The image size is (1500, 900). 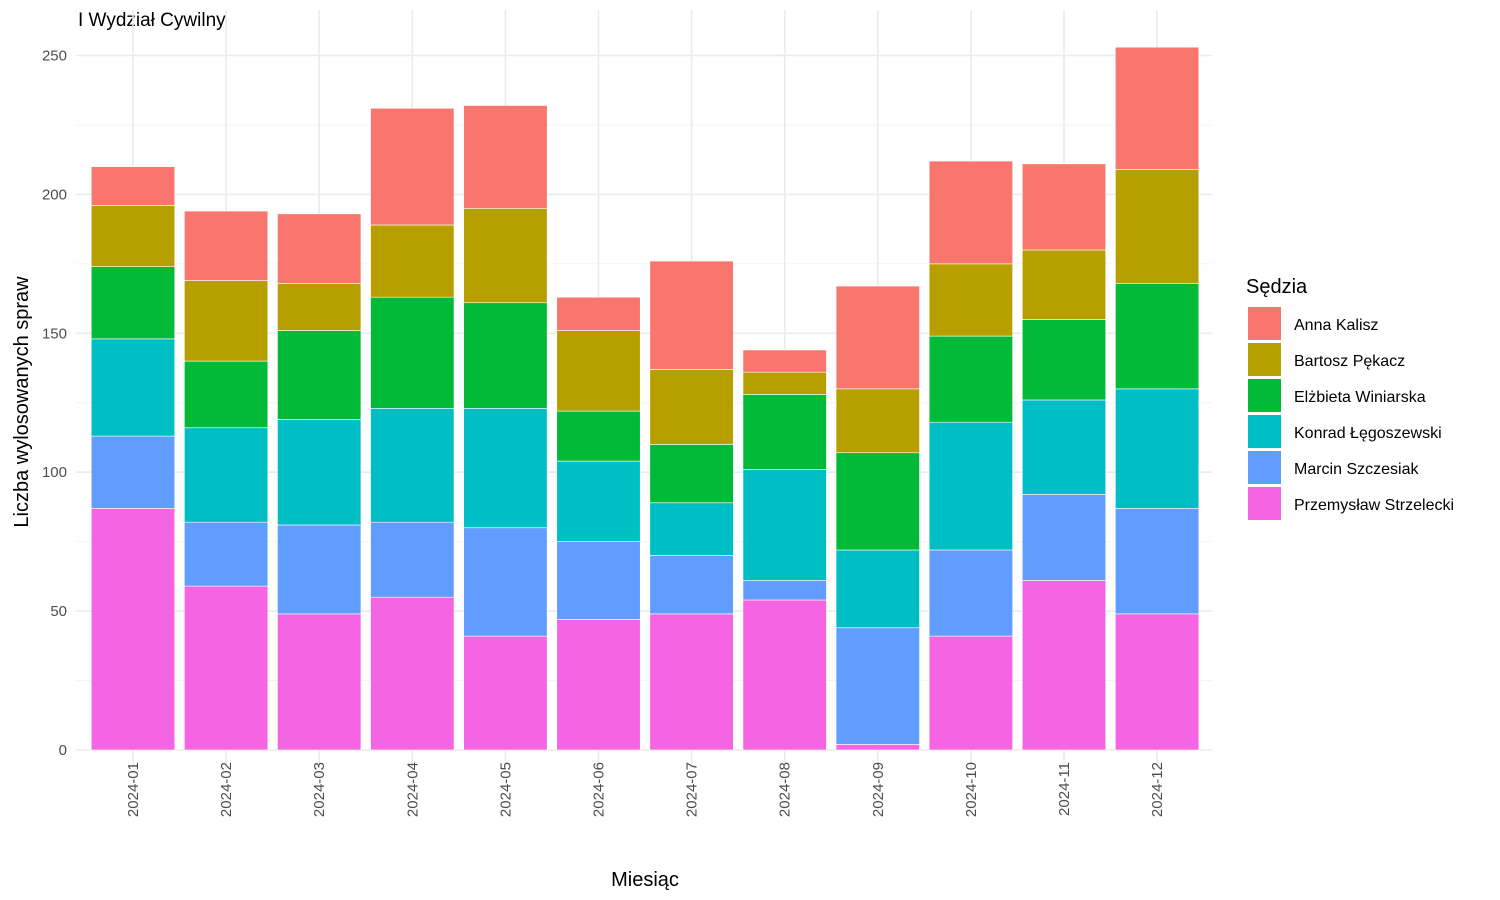 I want to click on x-tick-label: 2024-01, so click(x=133, y=789).